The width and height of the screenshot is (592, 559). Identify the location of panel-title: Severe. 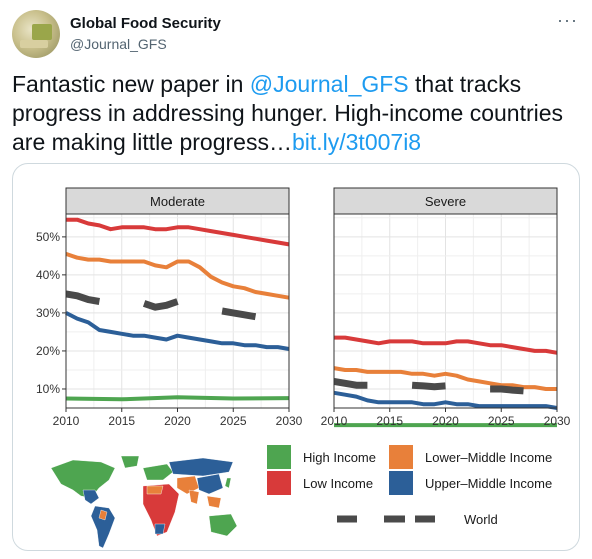
(445, 201).